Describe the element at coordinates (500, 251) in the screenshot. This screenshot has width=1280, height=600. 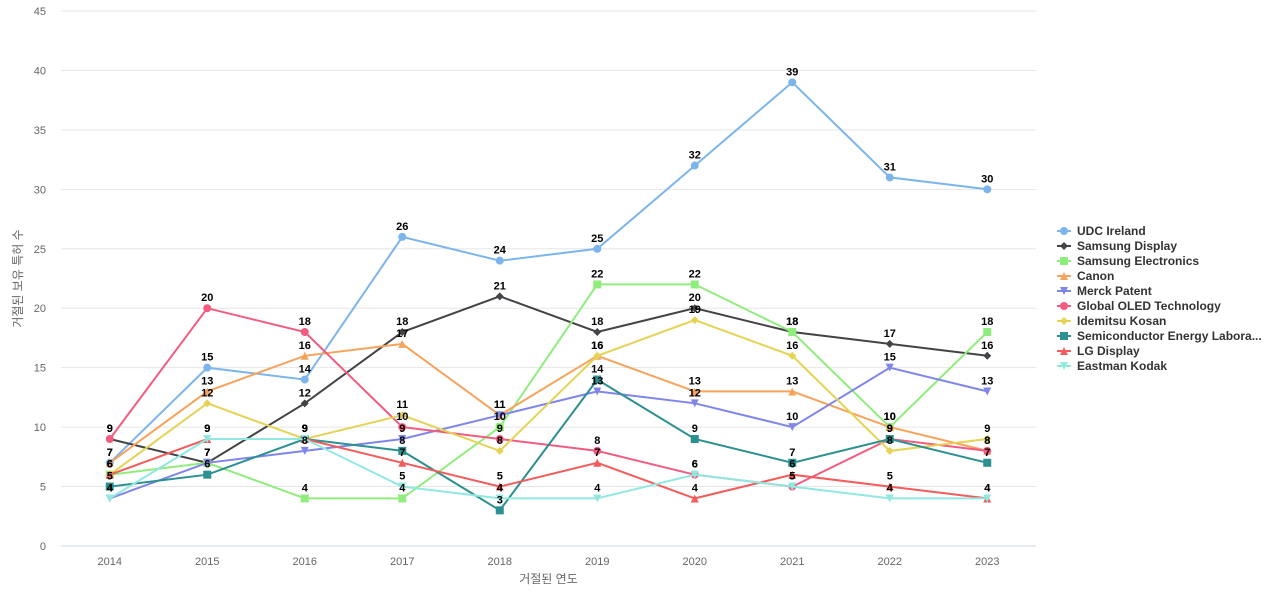
I see `data-label: 24` at that location.